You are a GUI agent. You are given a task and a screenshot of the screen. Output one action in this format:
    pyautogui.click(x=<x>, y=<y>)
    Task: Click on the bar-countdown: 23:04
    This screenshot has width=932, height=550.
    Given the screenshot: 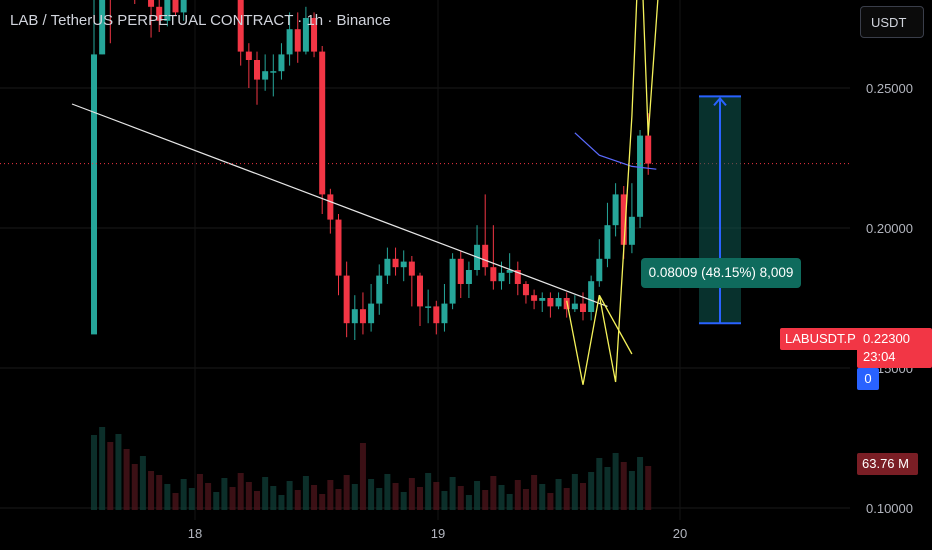 What is the action you would take?
    pyautogui.click(x=879, y=356)
    